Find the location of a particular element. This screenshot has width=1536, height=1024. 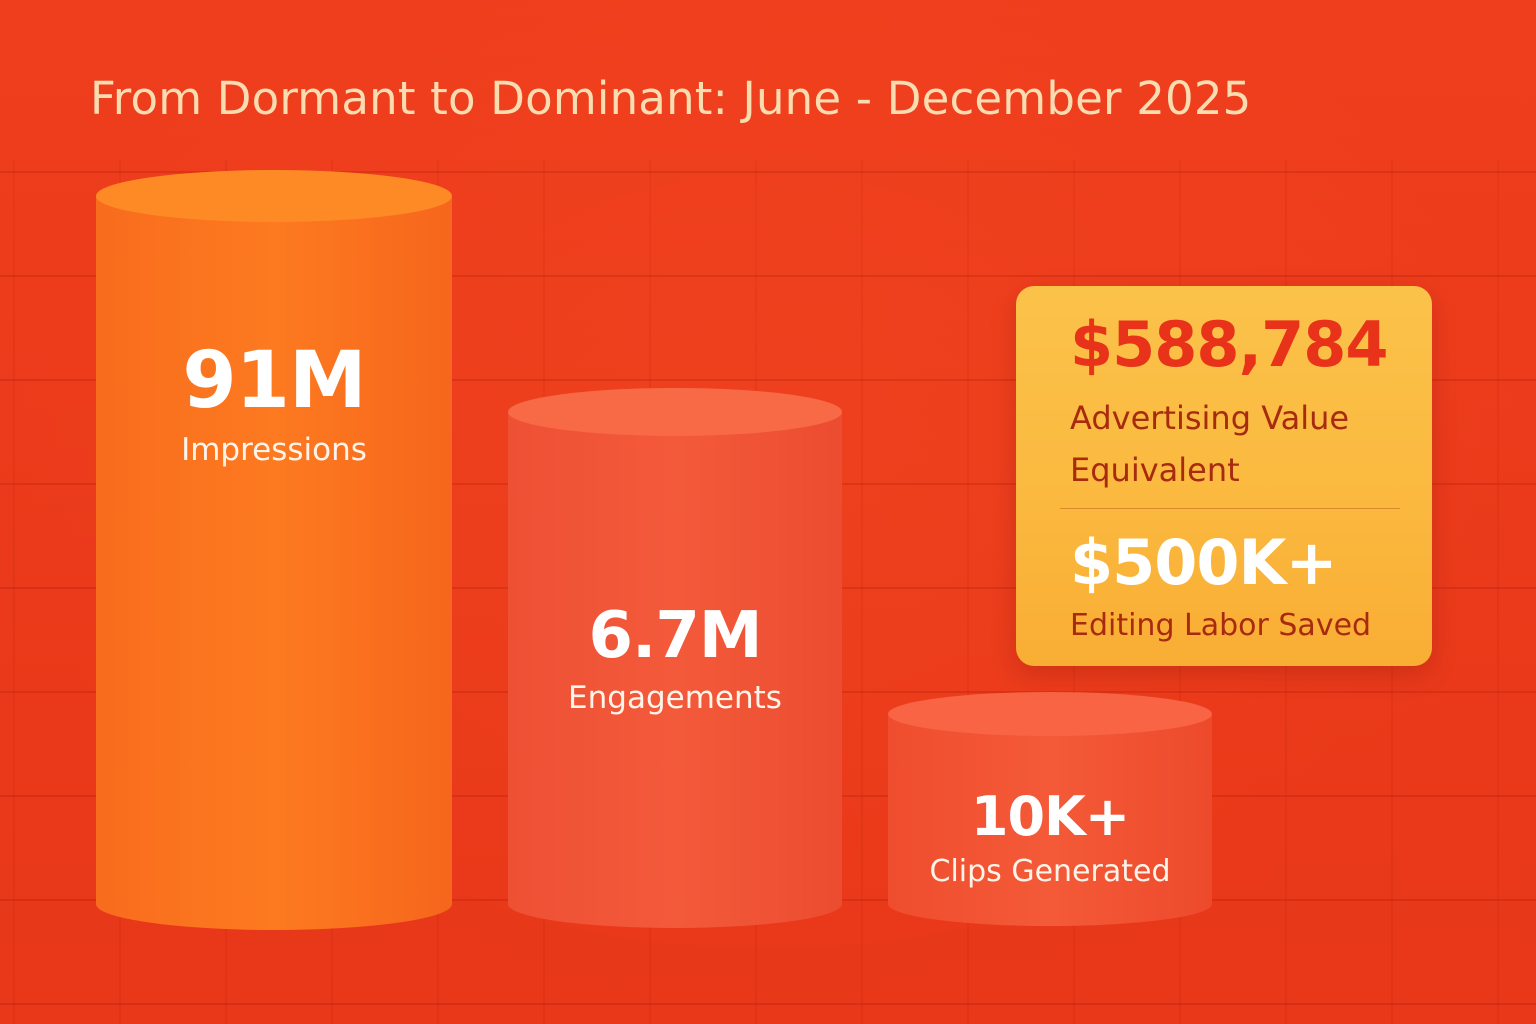

bar-label-impressions: Impressions is located at coordinates (274, 450).